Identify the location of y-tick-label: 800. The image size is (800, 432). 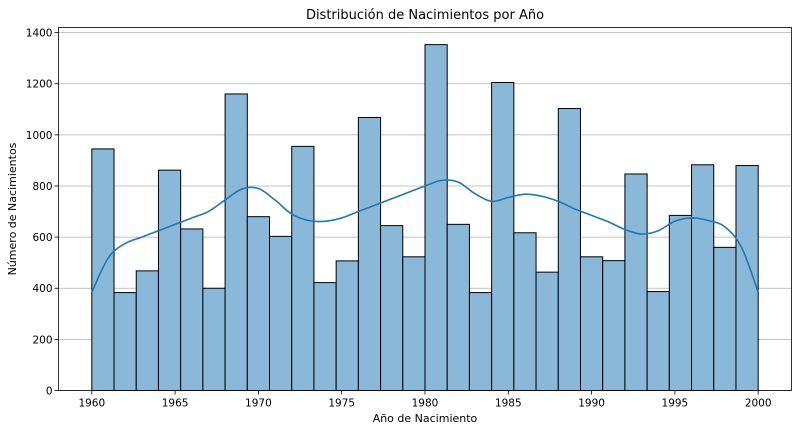
(42, 187).